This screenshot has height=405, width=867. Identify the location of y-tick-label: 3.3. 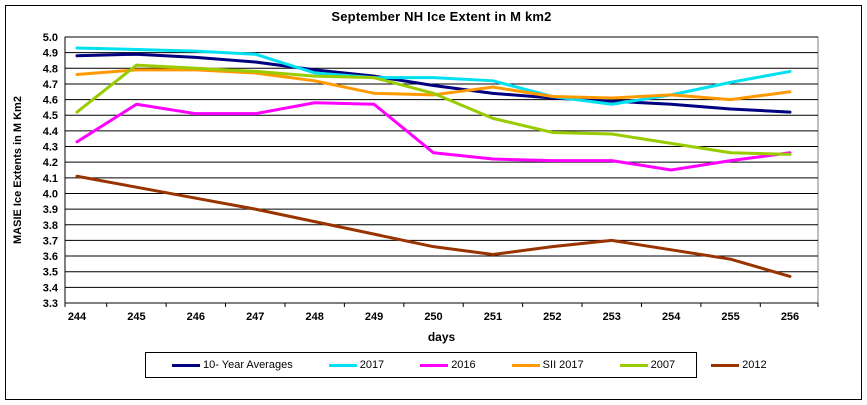
(50, 304).